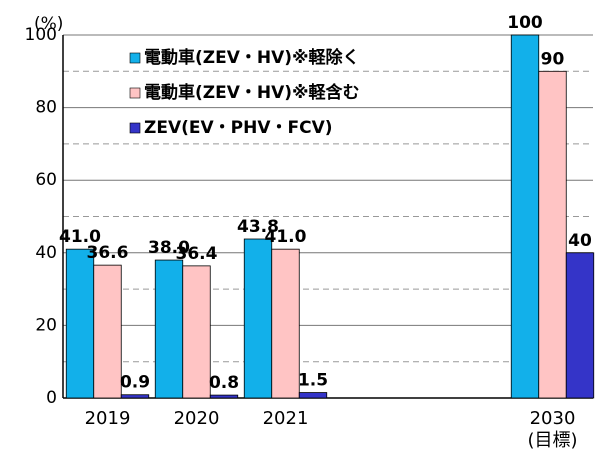 The image size is (595, 461). What do you see at coordinates (41, 35) in the screenshot?
I see `y-tick-label: 100` at bounding box center [41, 35].